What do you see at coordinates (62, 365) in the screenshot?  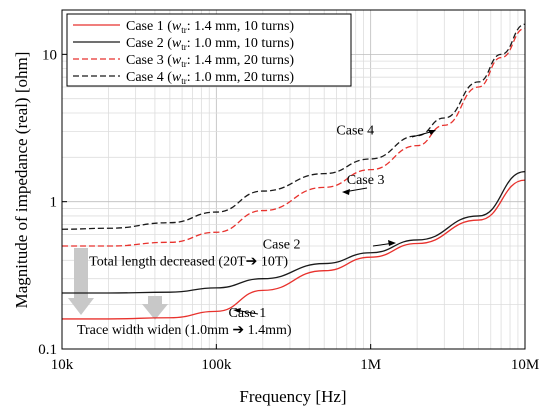 I see `x-tick-label: 10k` at bounding box center [62, 365].